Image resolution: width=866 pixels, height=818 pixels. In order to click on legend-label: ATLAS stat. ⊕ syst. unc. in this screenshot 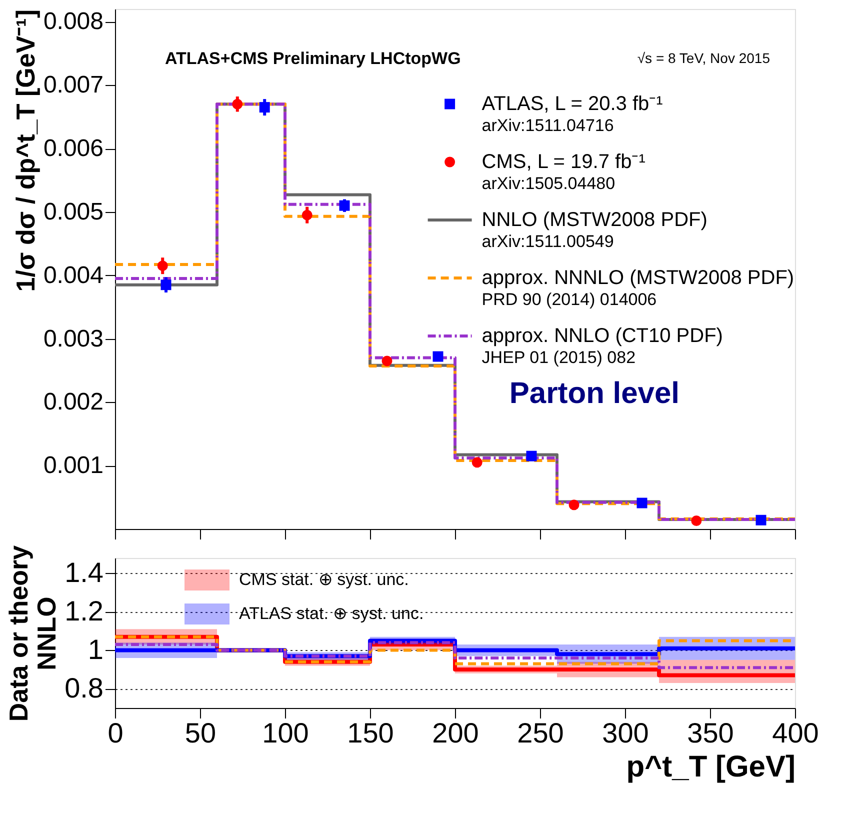, I will do `click(331, 613)`.